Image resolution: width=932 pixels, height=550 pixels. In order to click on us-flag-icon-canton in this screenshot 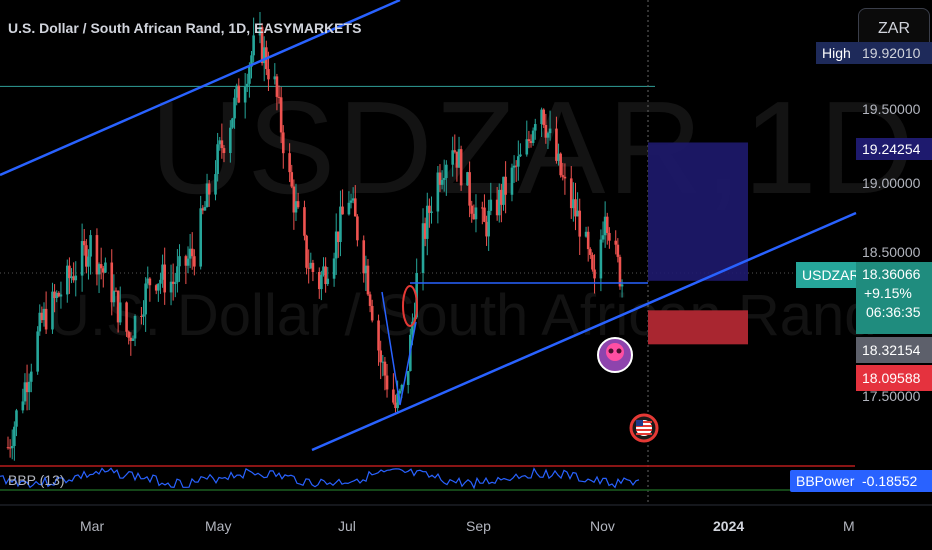, I will do `click(639, 423)`.